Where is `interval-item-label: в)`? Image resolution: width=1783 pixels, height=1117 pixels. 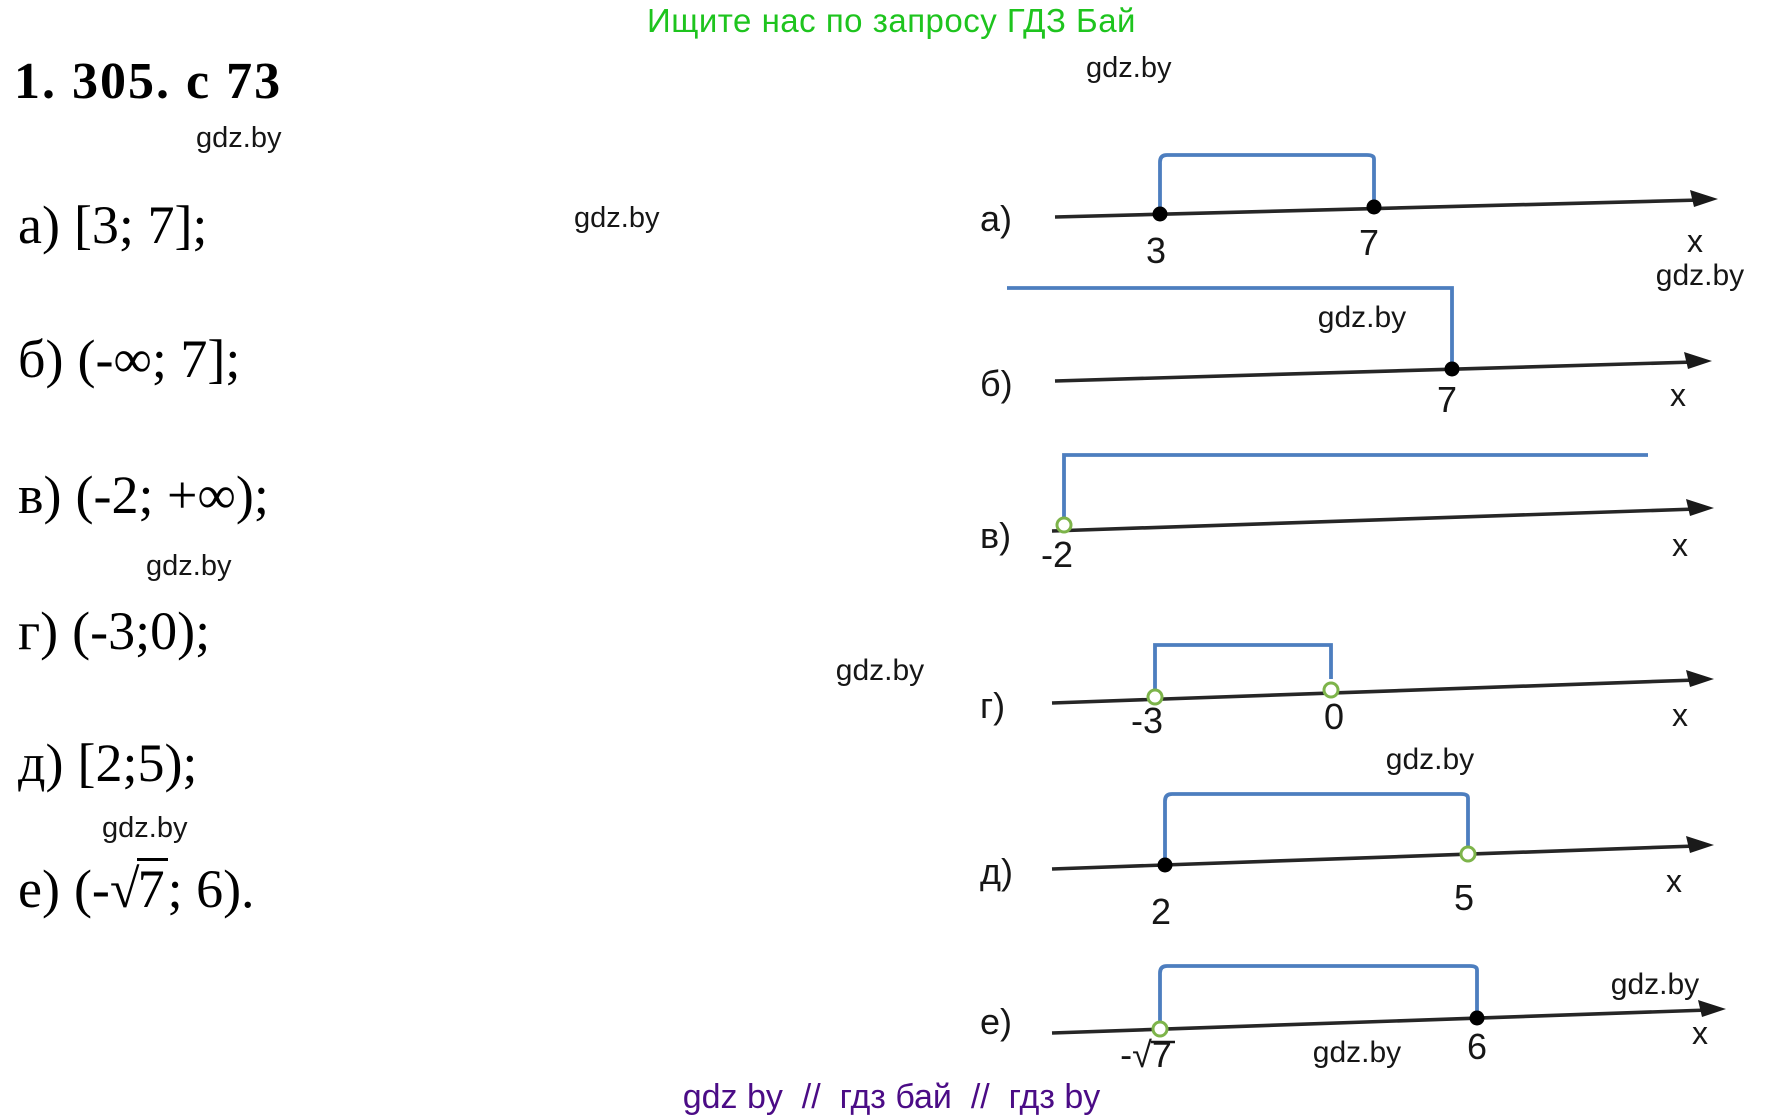 interval-item-label: в) is located at coordinates (40, 495).